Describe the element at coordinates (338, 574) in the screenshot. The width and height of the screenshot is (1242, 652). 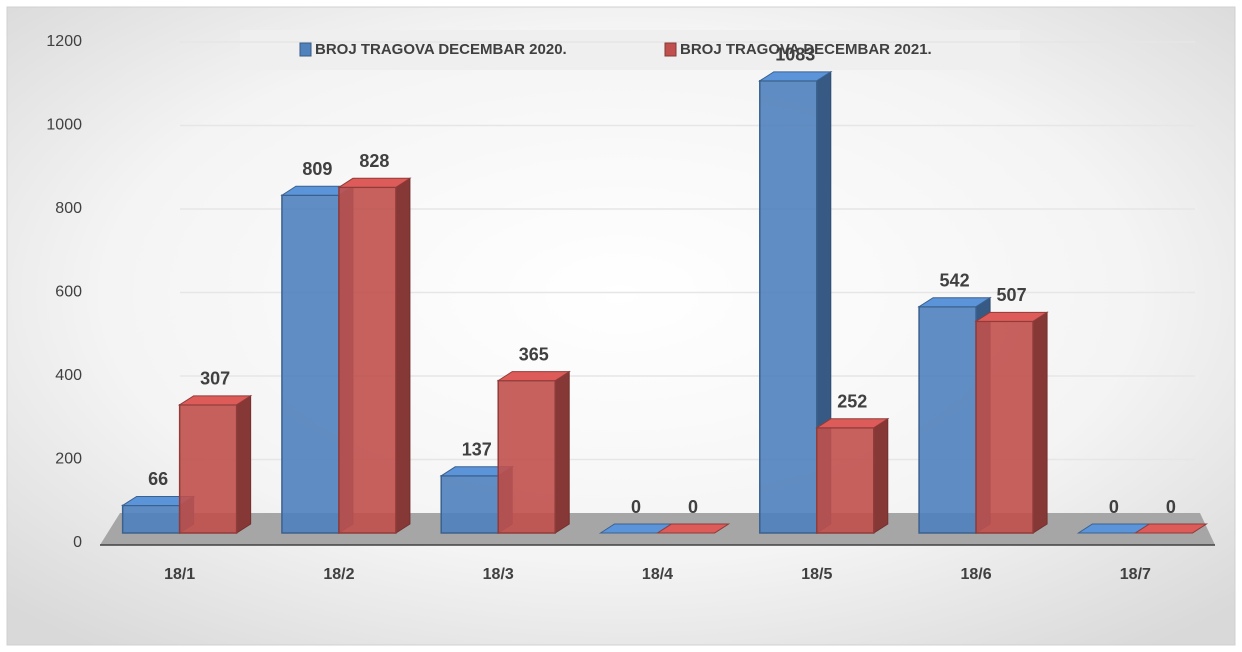
I see `x-tick-label: 18/2` at that location.